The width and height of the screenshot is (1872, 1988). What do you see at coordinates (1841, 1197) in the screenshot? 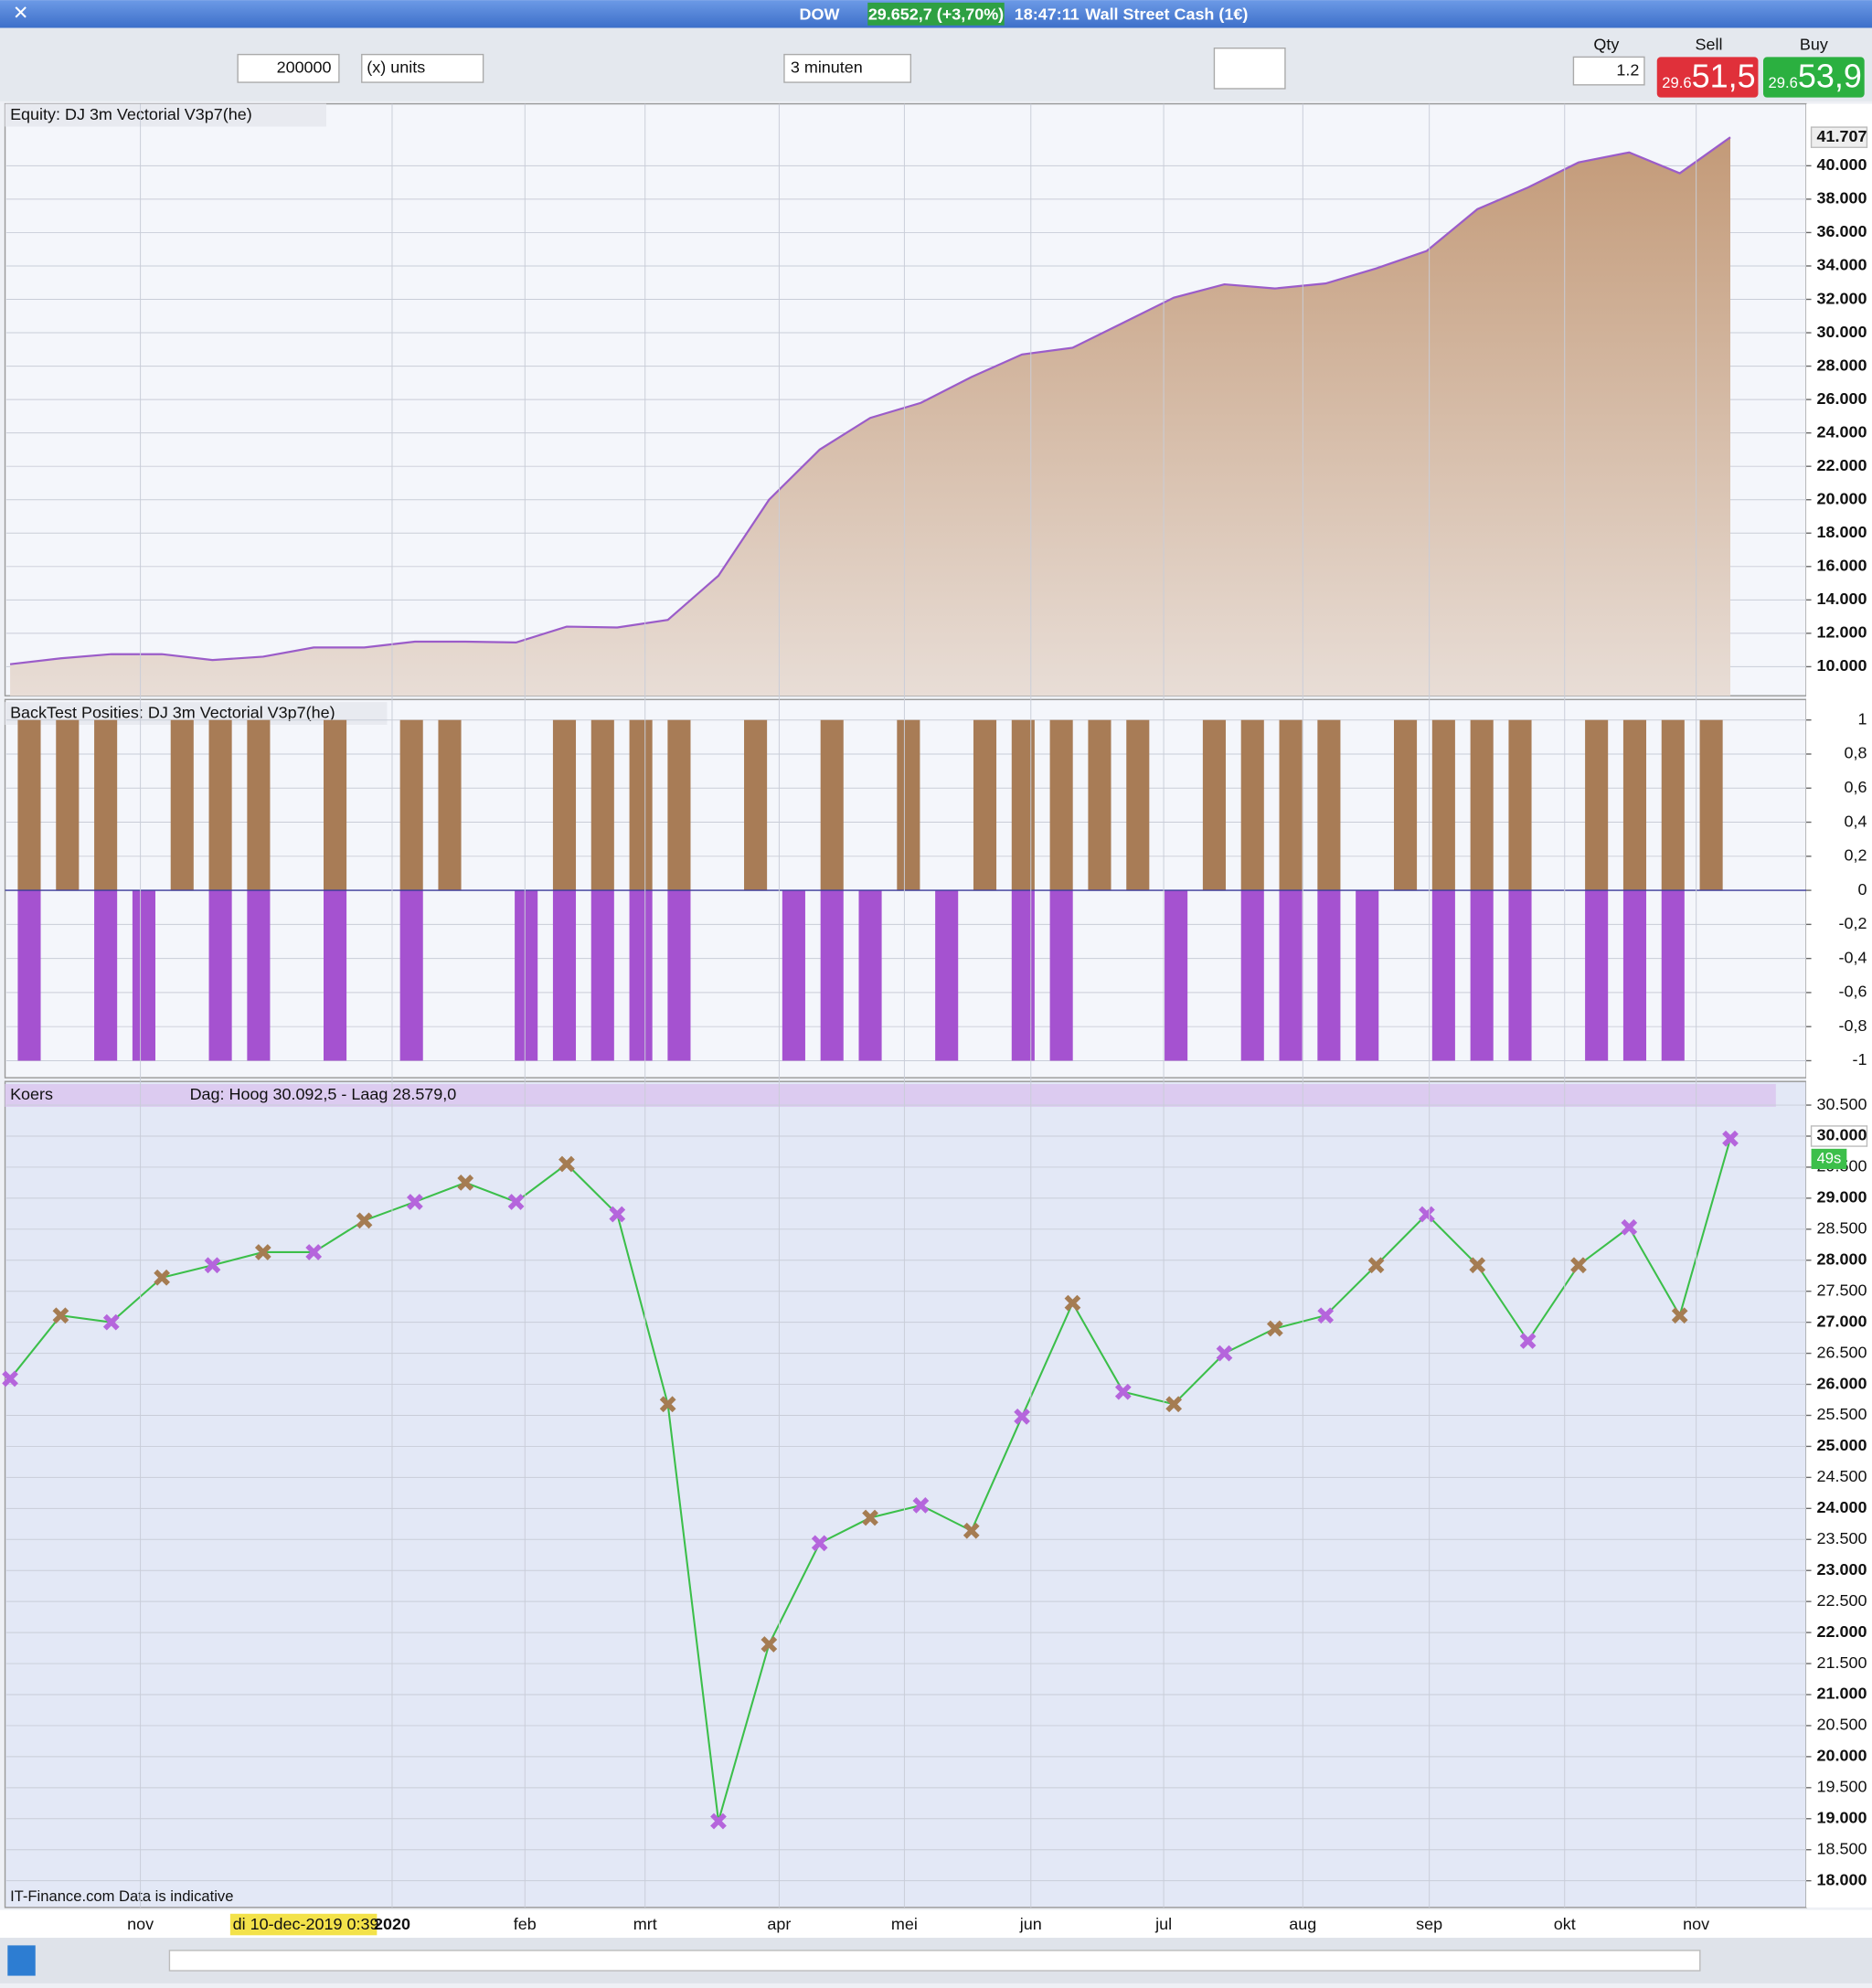
I see `y-tick-label: 29.000` at bounding box center [1841, 1197].